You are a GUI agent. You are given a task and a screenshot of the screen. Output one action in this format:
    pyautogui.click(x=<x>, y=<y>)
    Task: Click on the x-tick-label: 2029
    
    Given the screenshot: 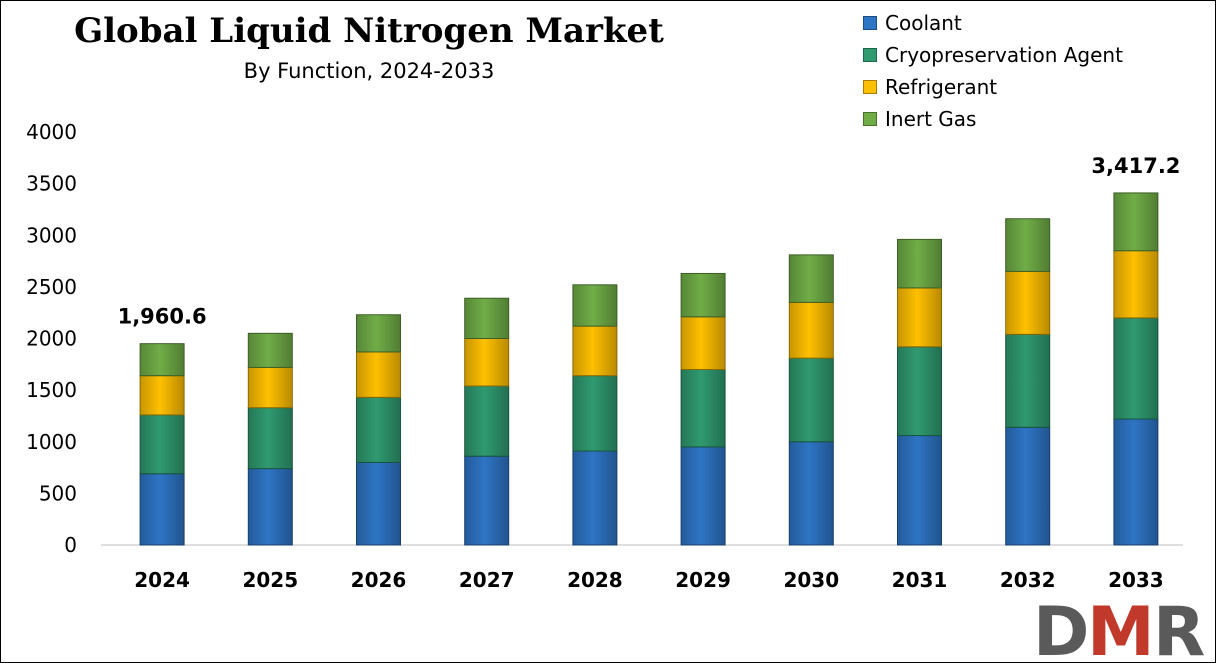 What is the action you would take?
    pyautogui.click(x=703, y=580)
    